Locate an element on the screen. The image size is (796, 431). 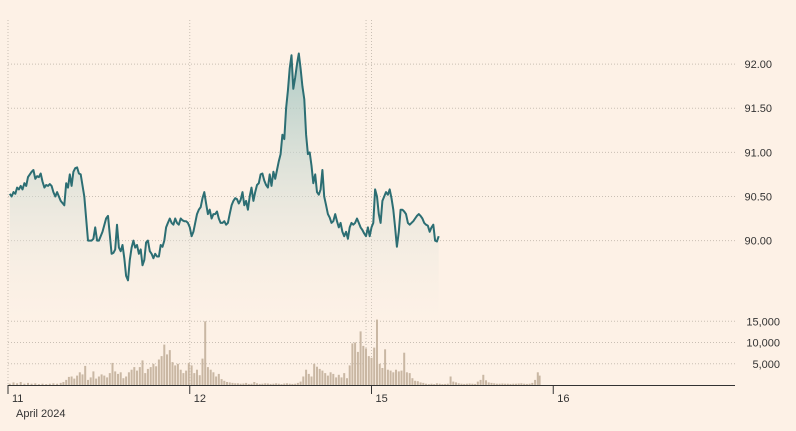
x-axis-tick-label: 15 is located at coordinates (382, 399).